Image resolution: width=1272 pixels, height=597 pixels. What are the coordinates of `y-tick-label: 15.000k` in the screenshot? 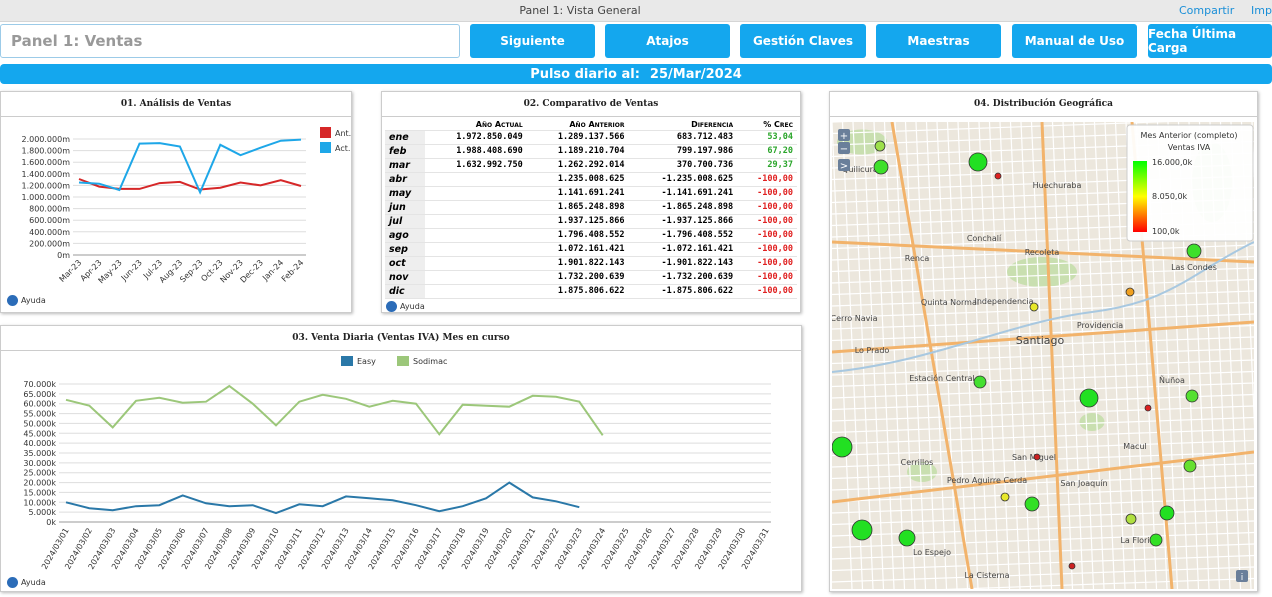 It's located at (39, 492).